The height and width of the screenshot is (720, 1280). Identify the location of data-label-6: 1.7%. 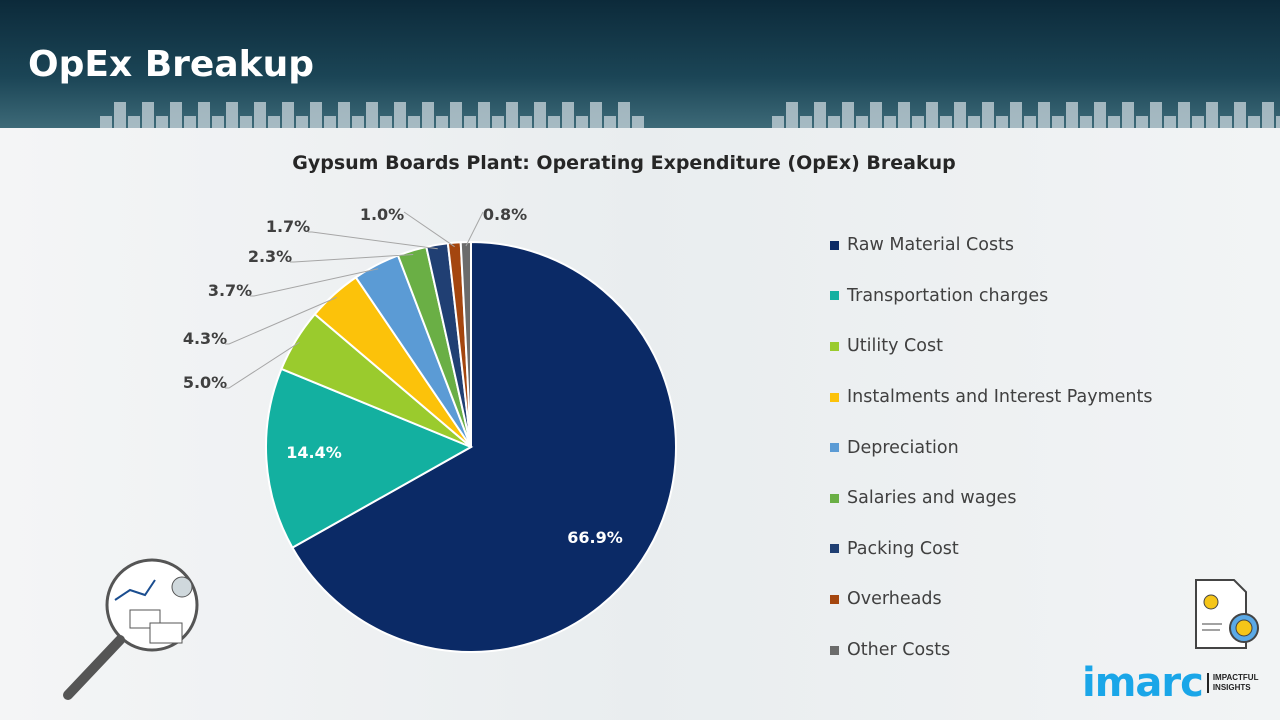
(288, 226).